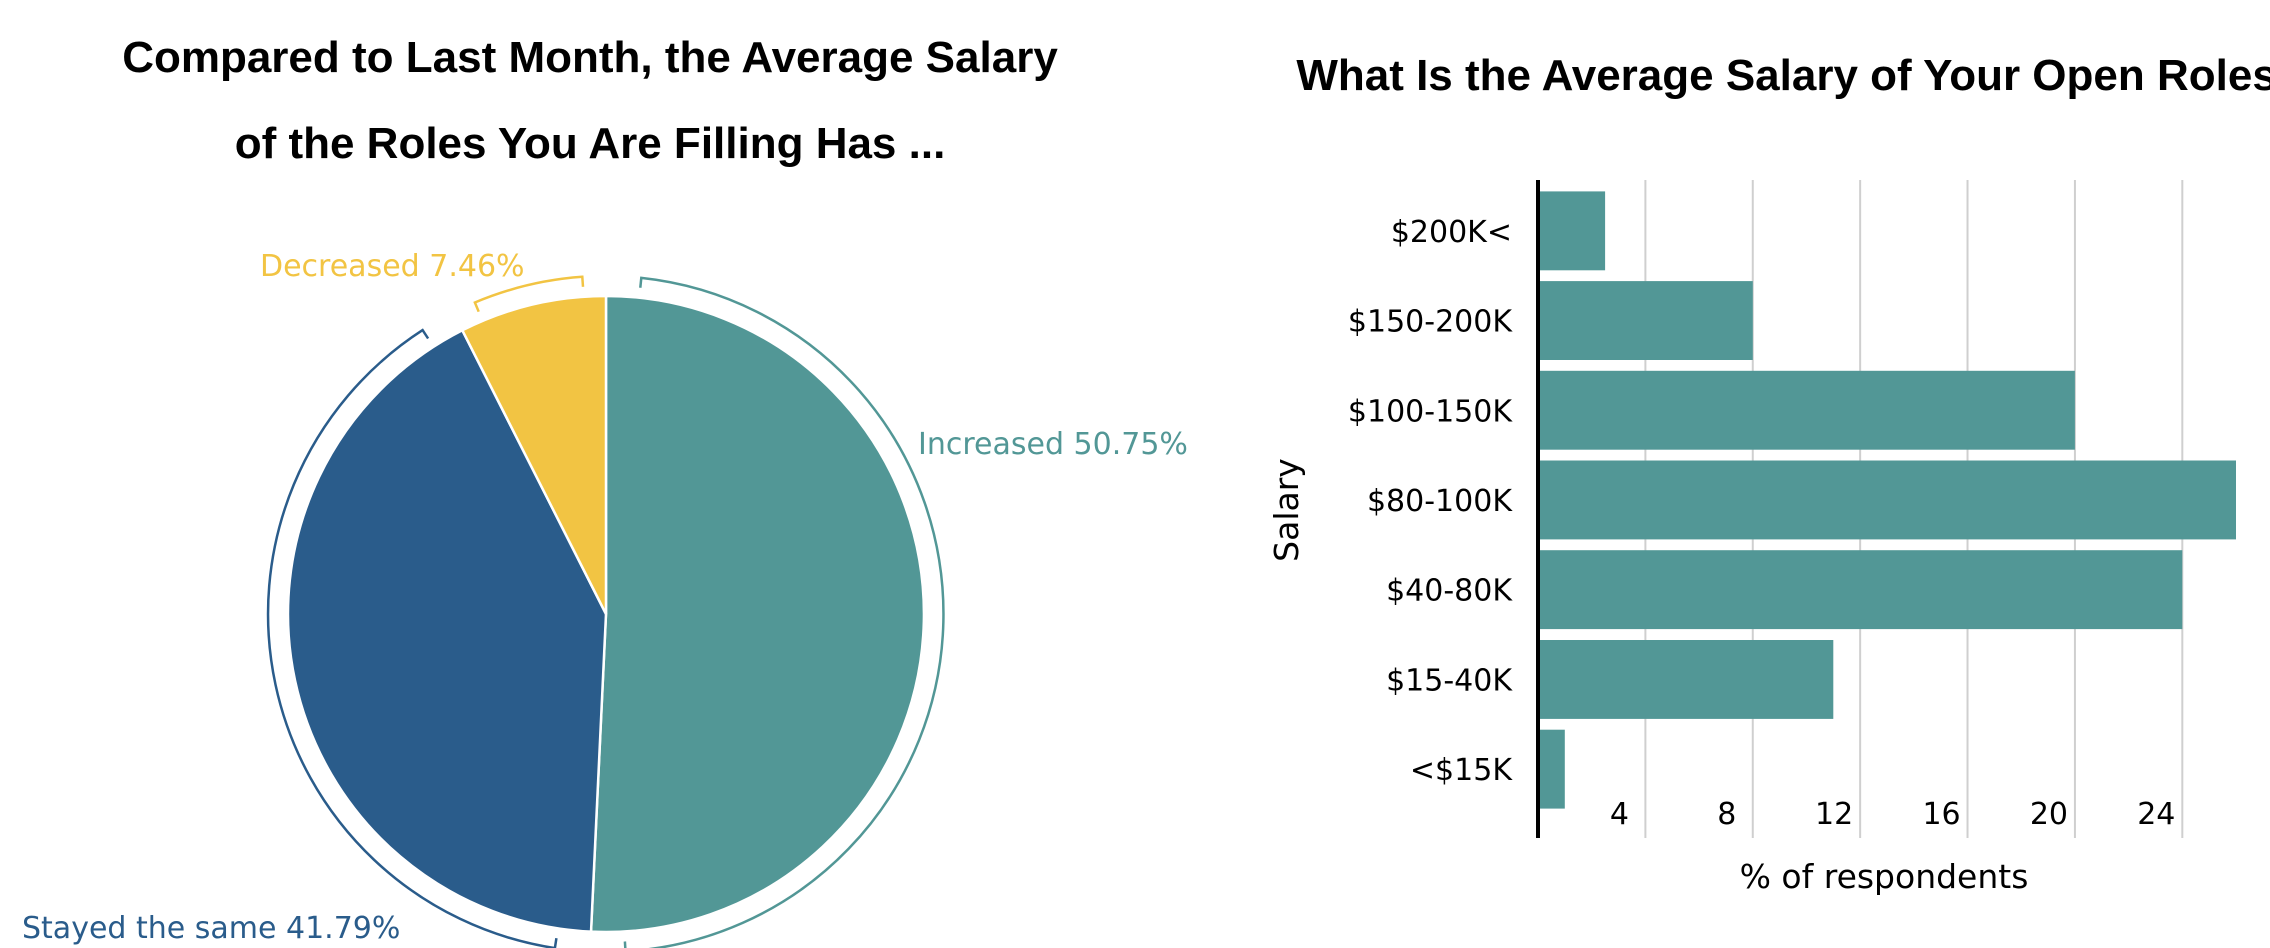  Describe the element at coordinates (1619, 814) in the screenshot. I see `x-tick-4: 4` at that location.